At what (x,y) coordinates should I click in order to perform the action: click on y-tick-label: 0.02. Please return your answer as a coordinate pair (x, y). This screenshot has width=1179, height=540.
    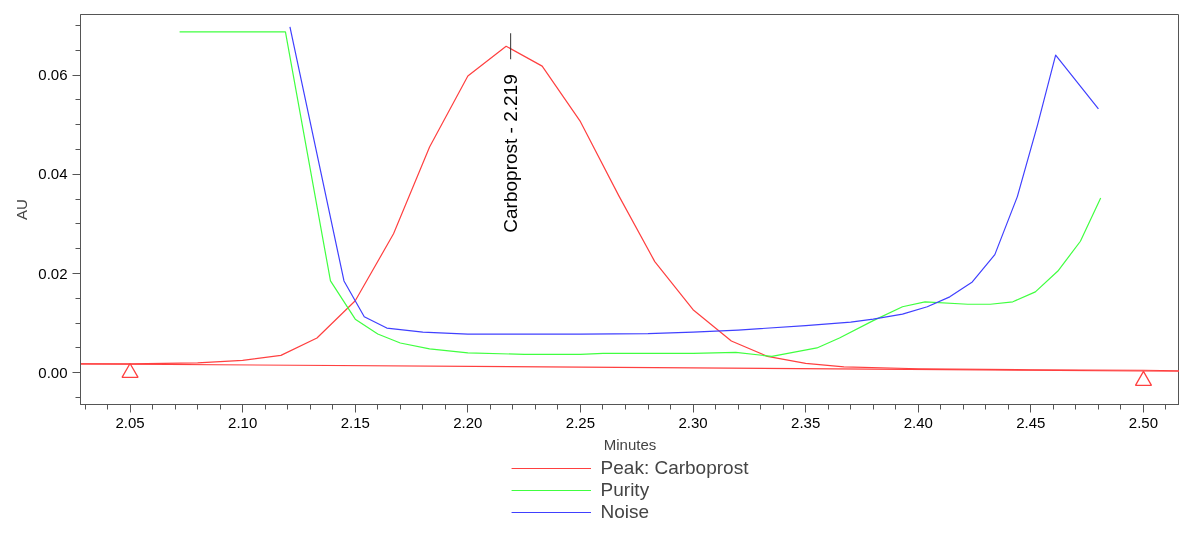
    Looking at the image, I should click on (53, 273).